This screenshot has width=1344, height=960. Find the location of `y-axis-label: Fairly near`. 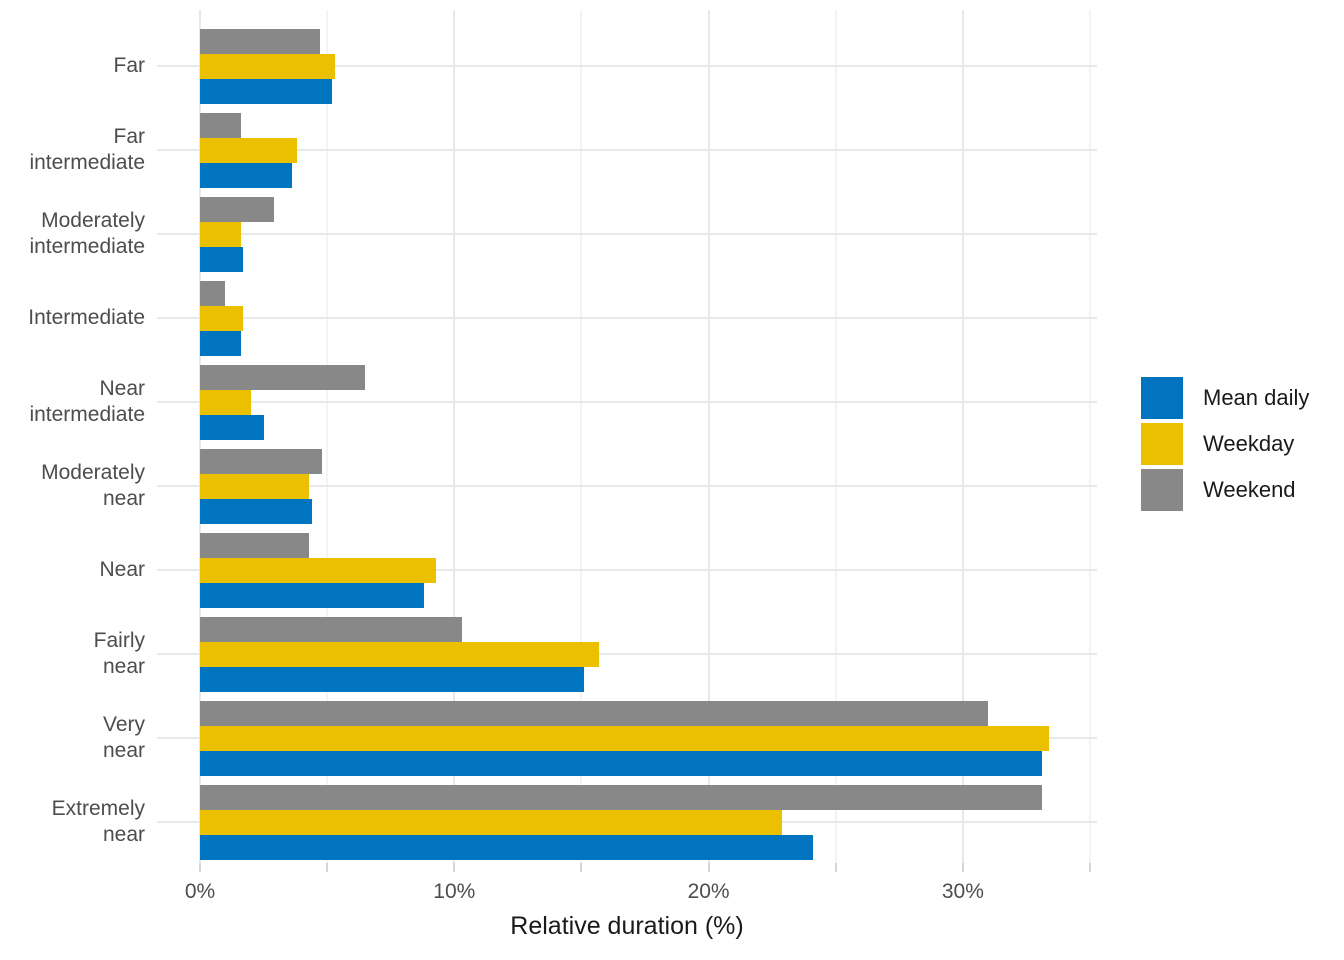

y-axis-label: Fairly near is located at coordinates (119, 653).